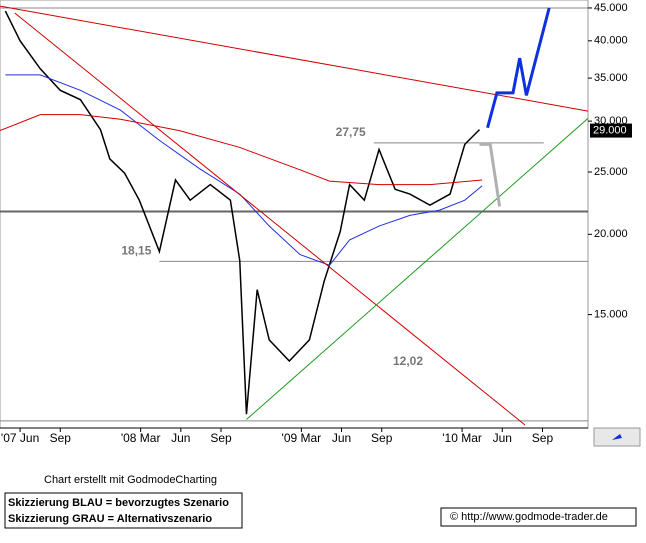  I want to click on copyright: © http://www.godmode-trader.de, so click(529, 517).